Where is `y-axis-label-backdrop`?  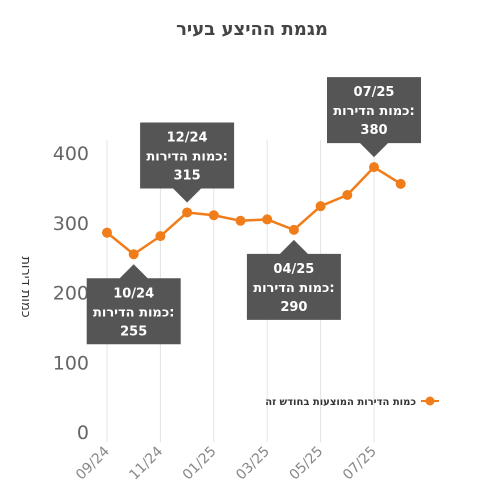
y-axis-label-backdrop is located at coordinates (20, 287).